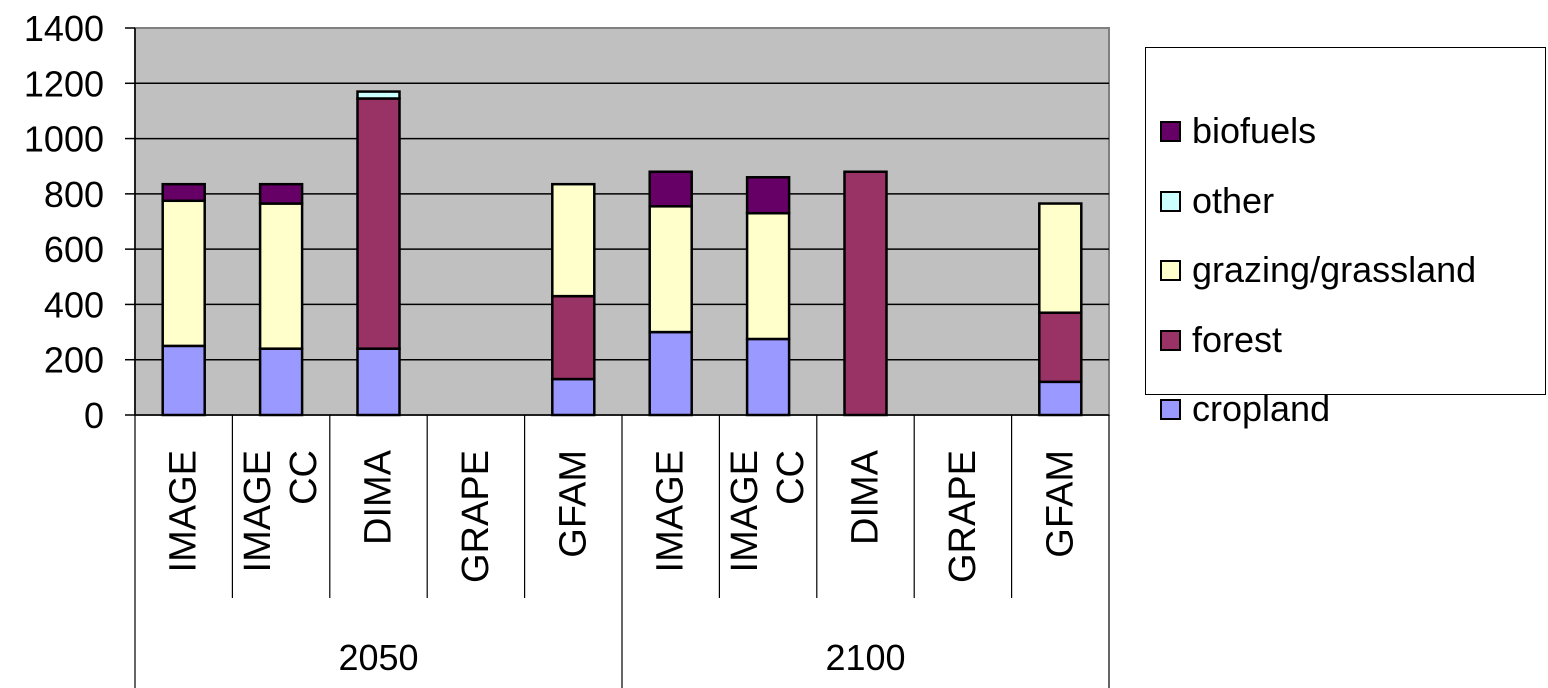 Image resolution: width=1548 pixels, height=688 pixels. I want to click on bar-7-forest, so click(865, 293).